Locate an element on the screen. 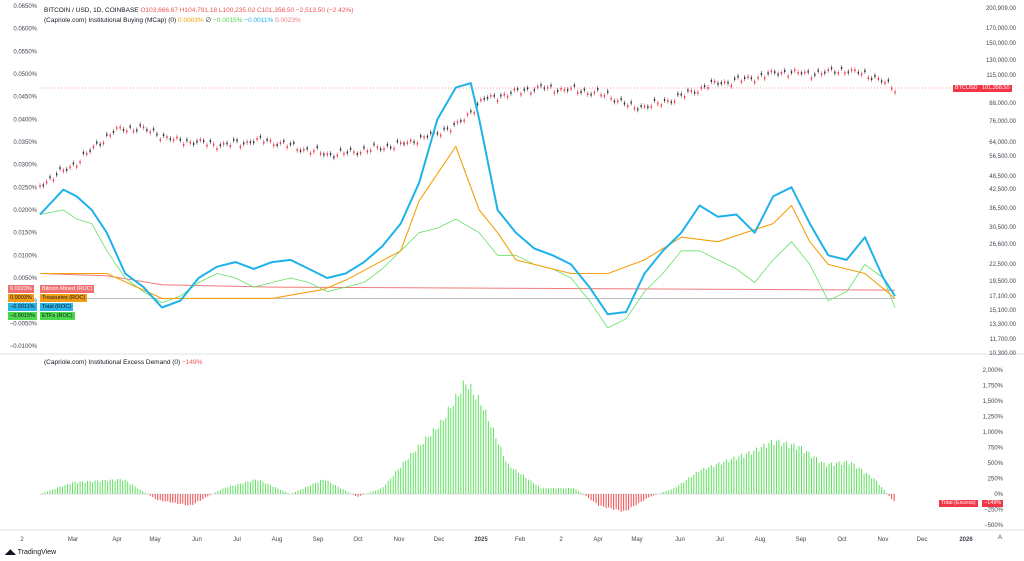  x-axis-tick: Oct is located at coordinates (842, 540).